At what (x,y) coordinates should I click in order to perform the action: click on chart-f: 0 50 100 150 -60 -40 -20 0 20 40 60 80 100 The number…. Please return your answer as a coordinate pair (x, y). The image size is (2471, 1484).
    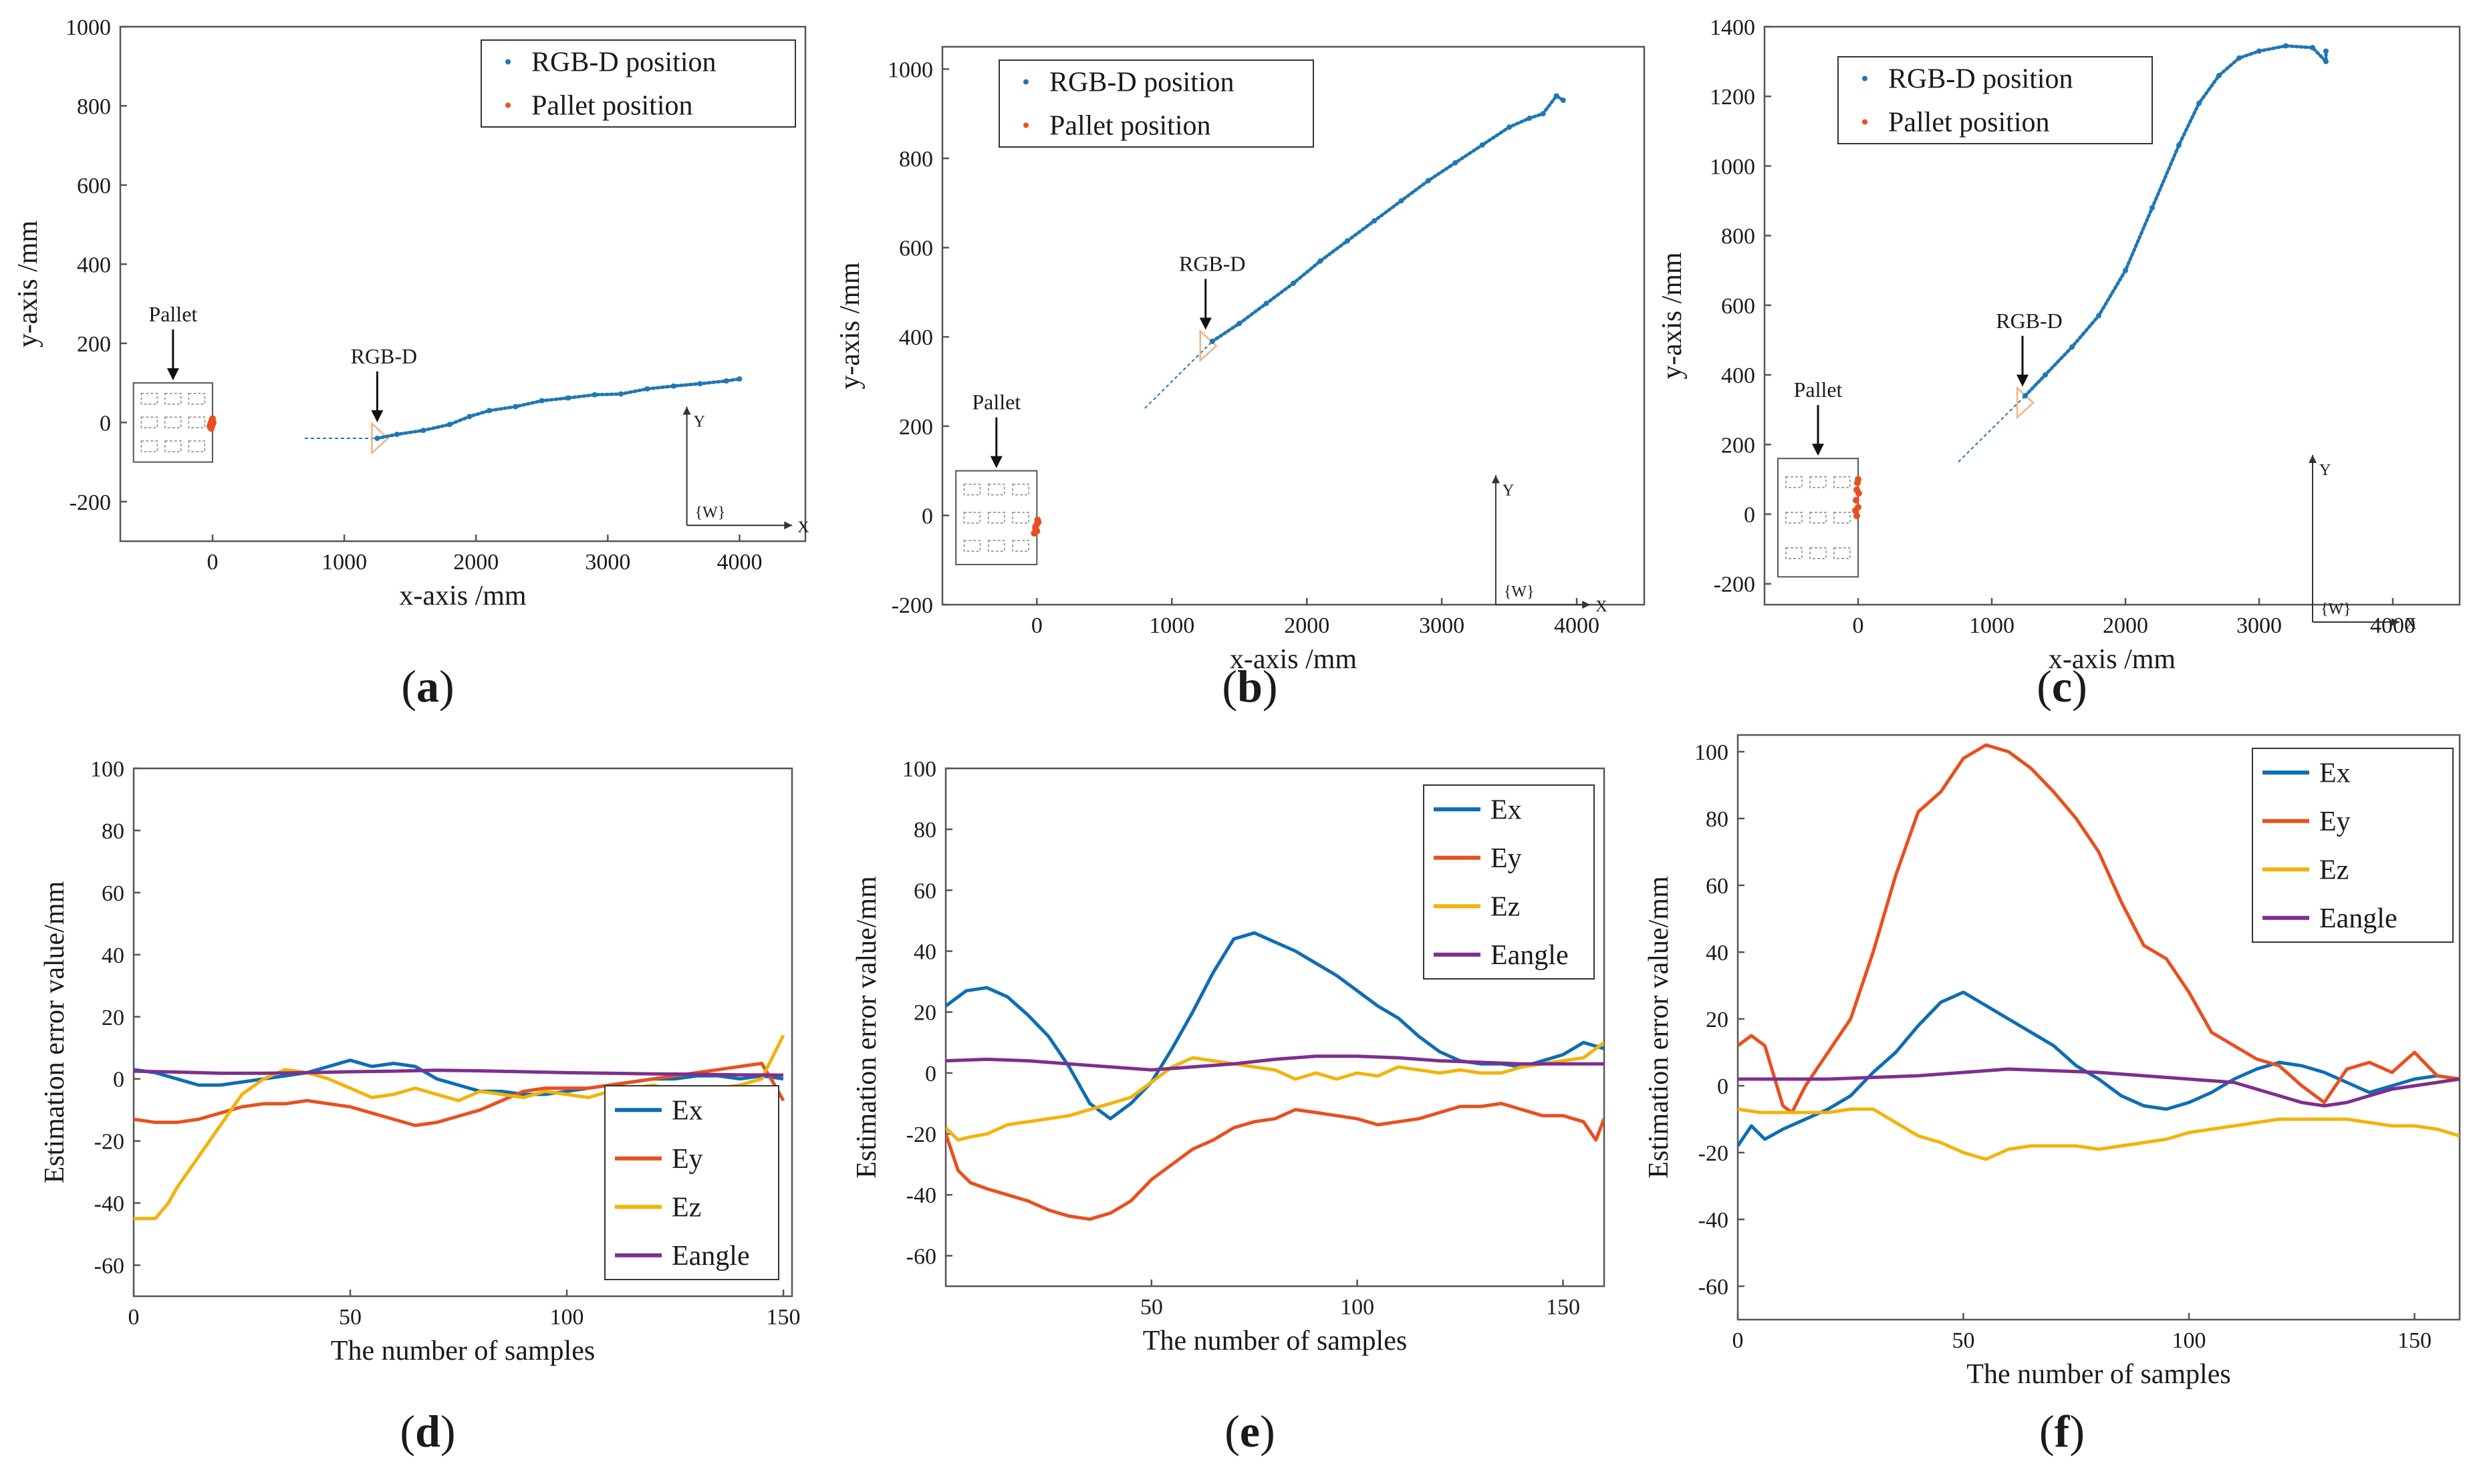
    Looking at the image, I should click on (2052, 1062).